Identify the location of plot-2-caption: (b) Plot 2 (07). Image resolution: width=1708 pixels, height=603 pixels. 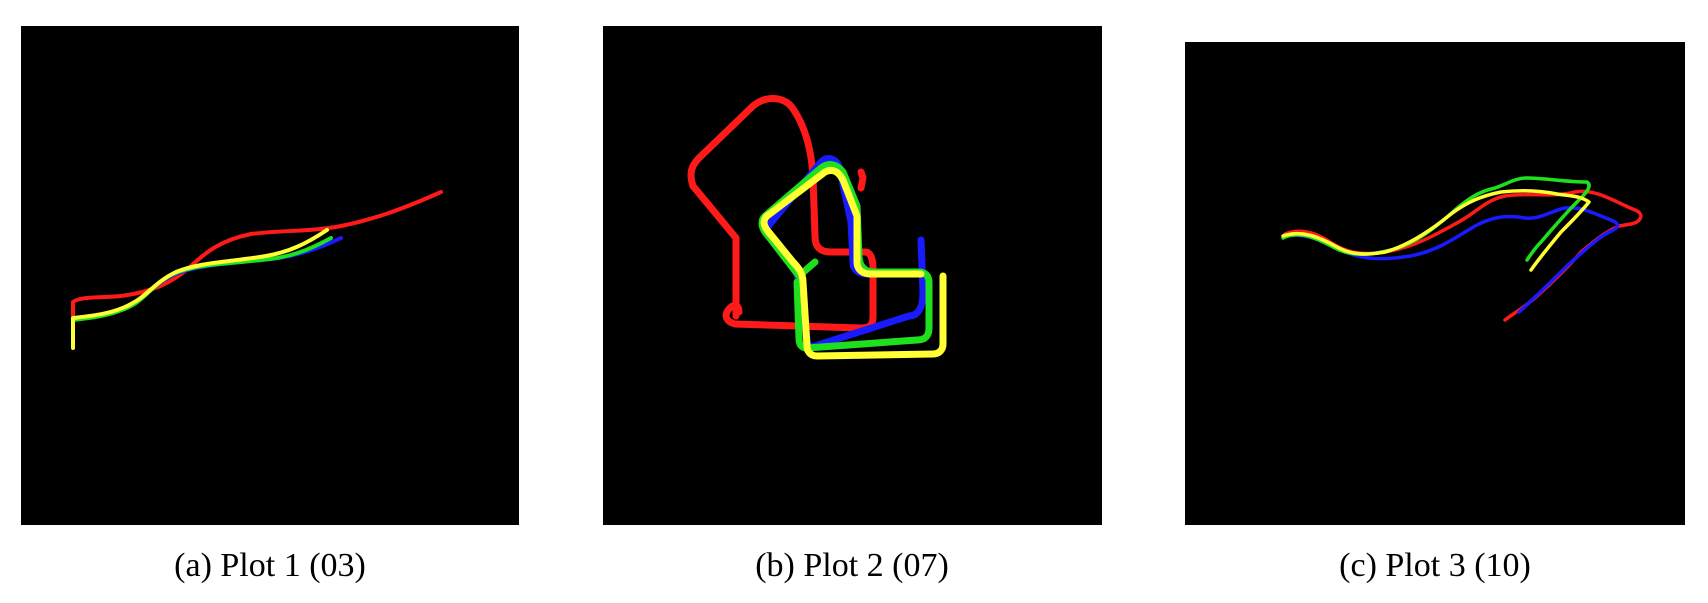
(852, 565).